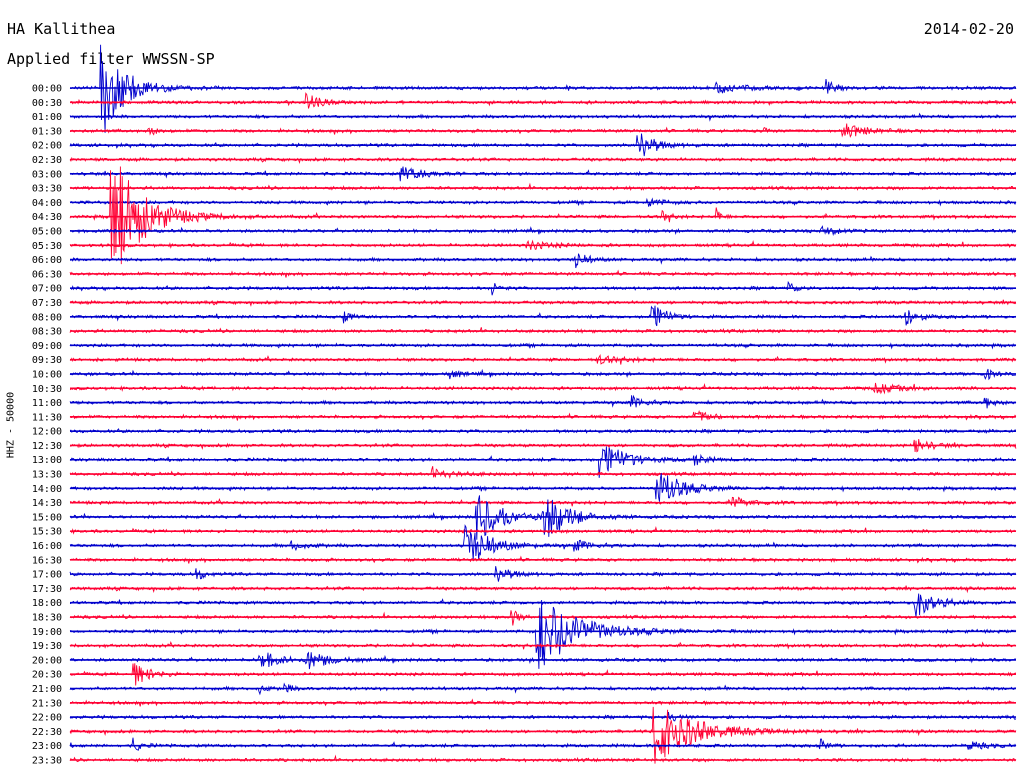 The height and width of the screenshot is (780, 1024). What do you see at coordinates (47, 217) in the screenshot?
I see `row-label: 04:30` at bounding box center [47, 217].